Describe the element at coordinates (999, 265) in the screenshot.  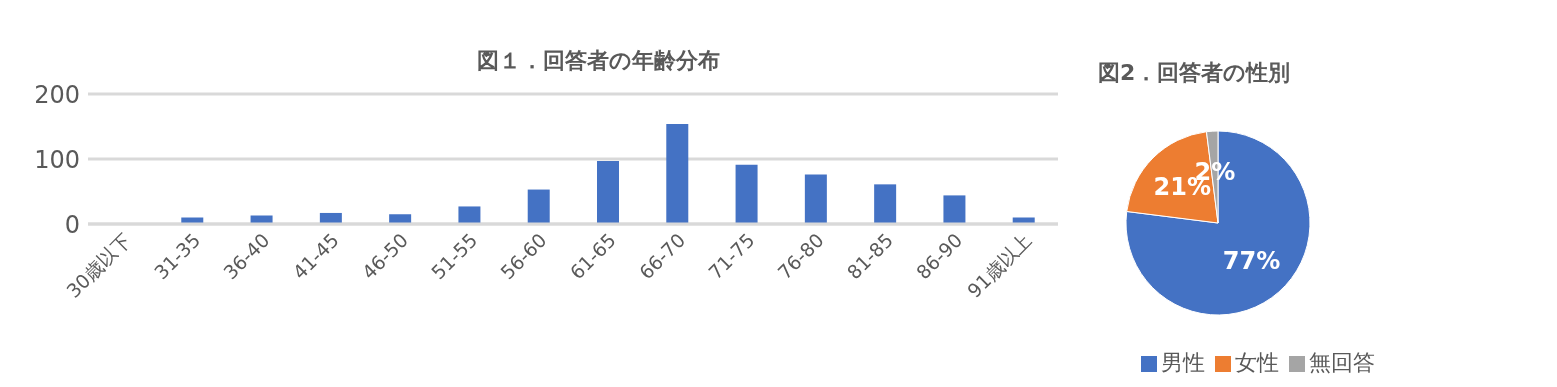
I see `x-tick-label: 91歳以上` at that location.